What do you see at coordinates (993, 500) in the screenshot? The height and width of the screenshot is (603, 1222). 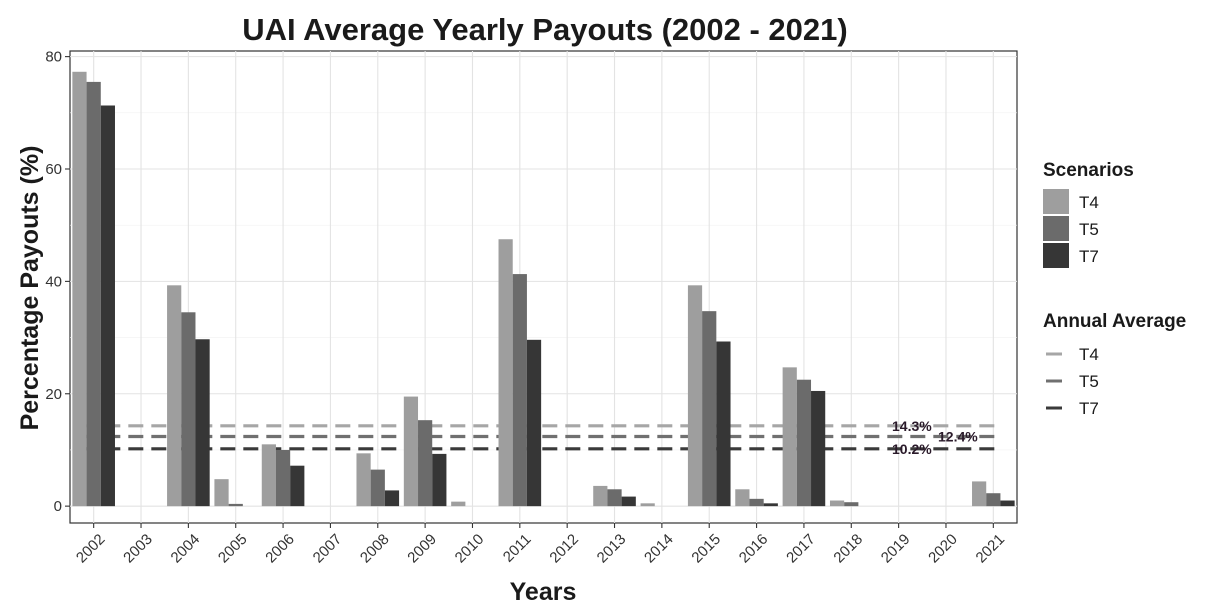 I see `bar-t5-2021` at bounding box center [993, 500].